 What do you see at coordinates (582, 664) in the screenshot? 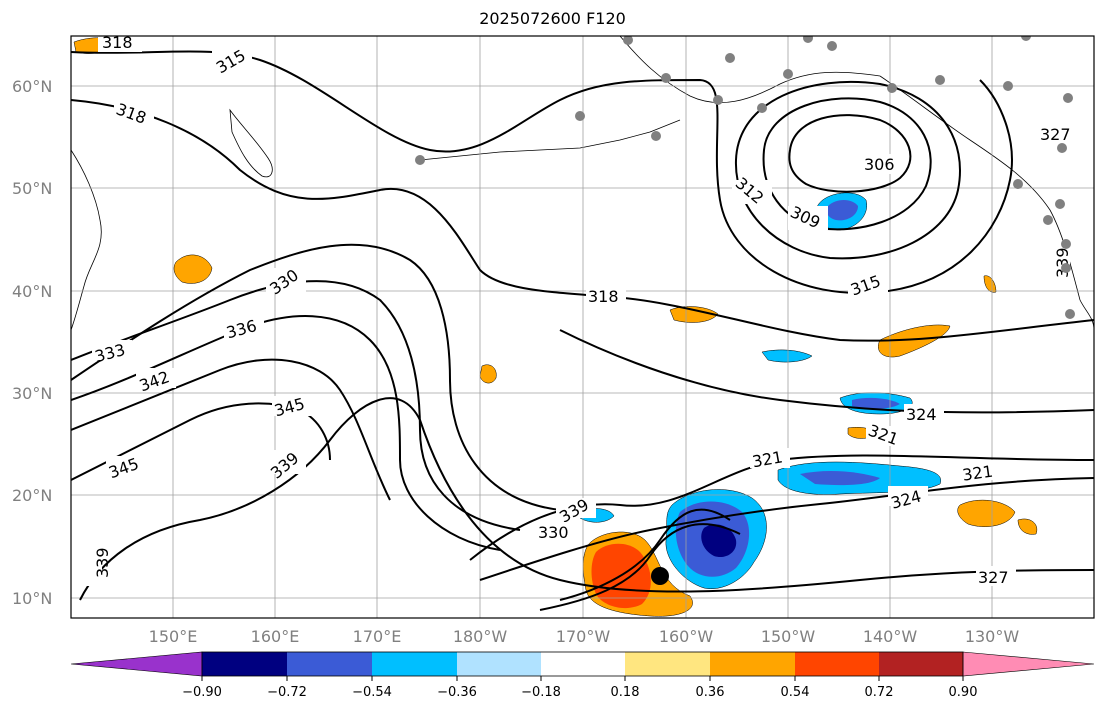
I see `colorbar-frame` at bounding box center [582, 664].